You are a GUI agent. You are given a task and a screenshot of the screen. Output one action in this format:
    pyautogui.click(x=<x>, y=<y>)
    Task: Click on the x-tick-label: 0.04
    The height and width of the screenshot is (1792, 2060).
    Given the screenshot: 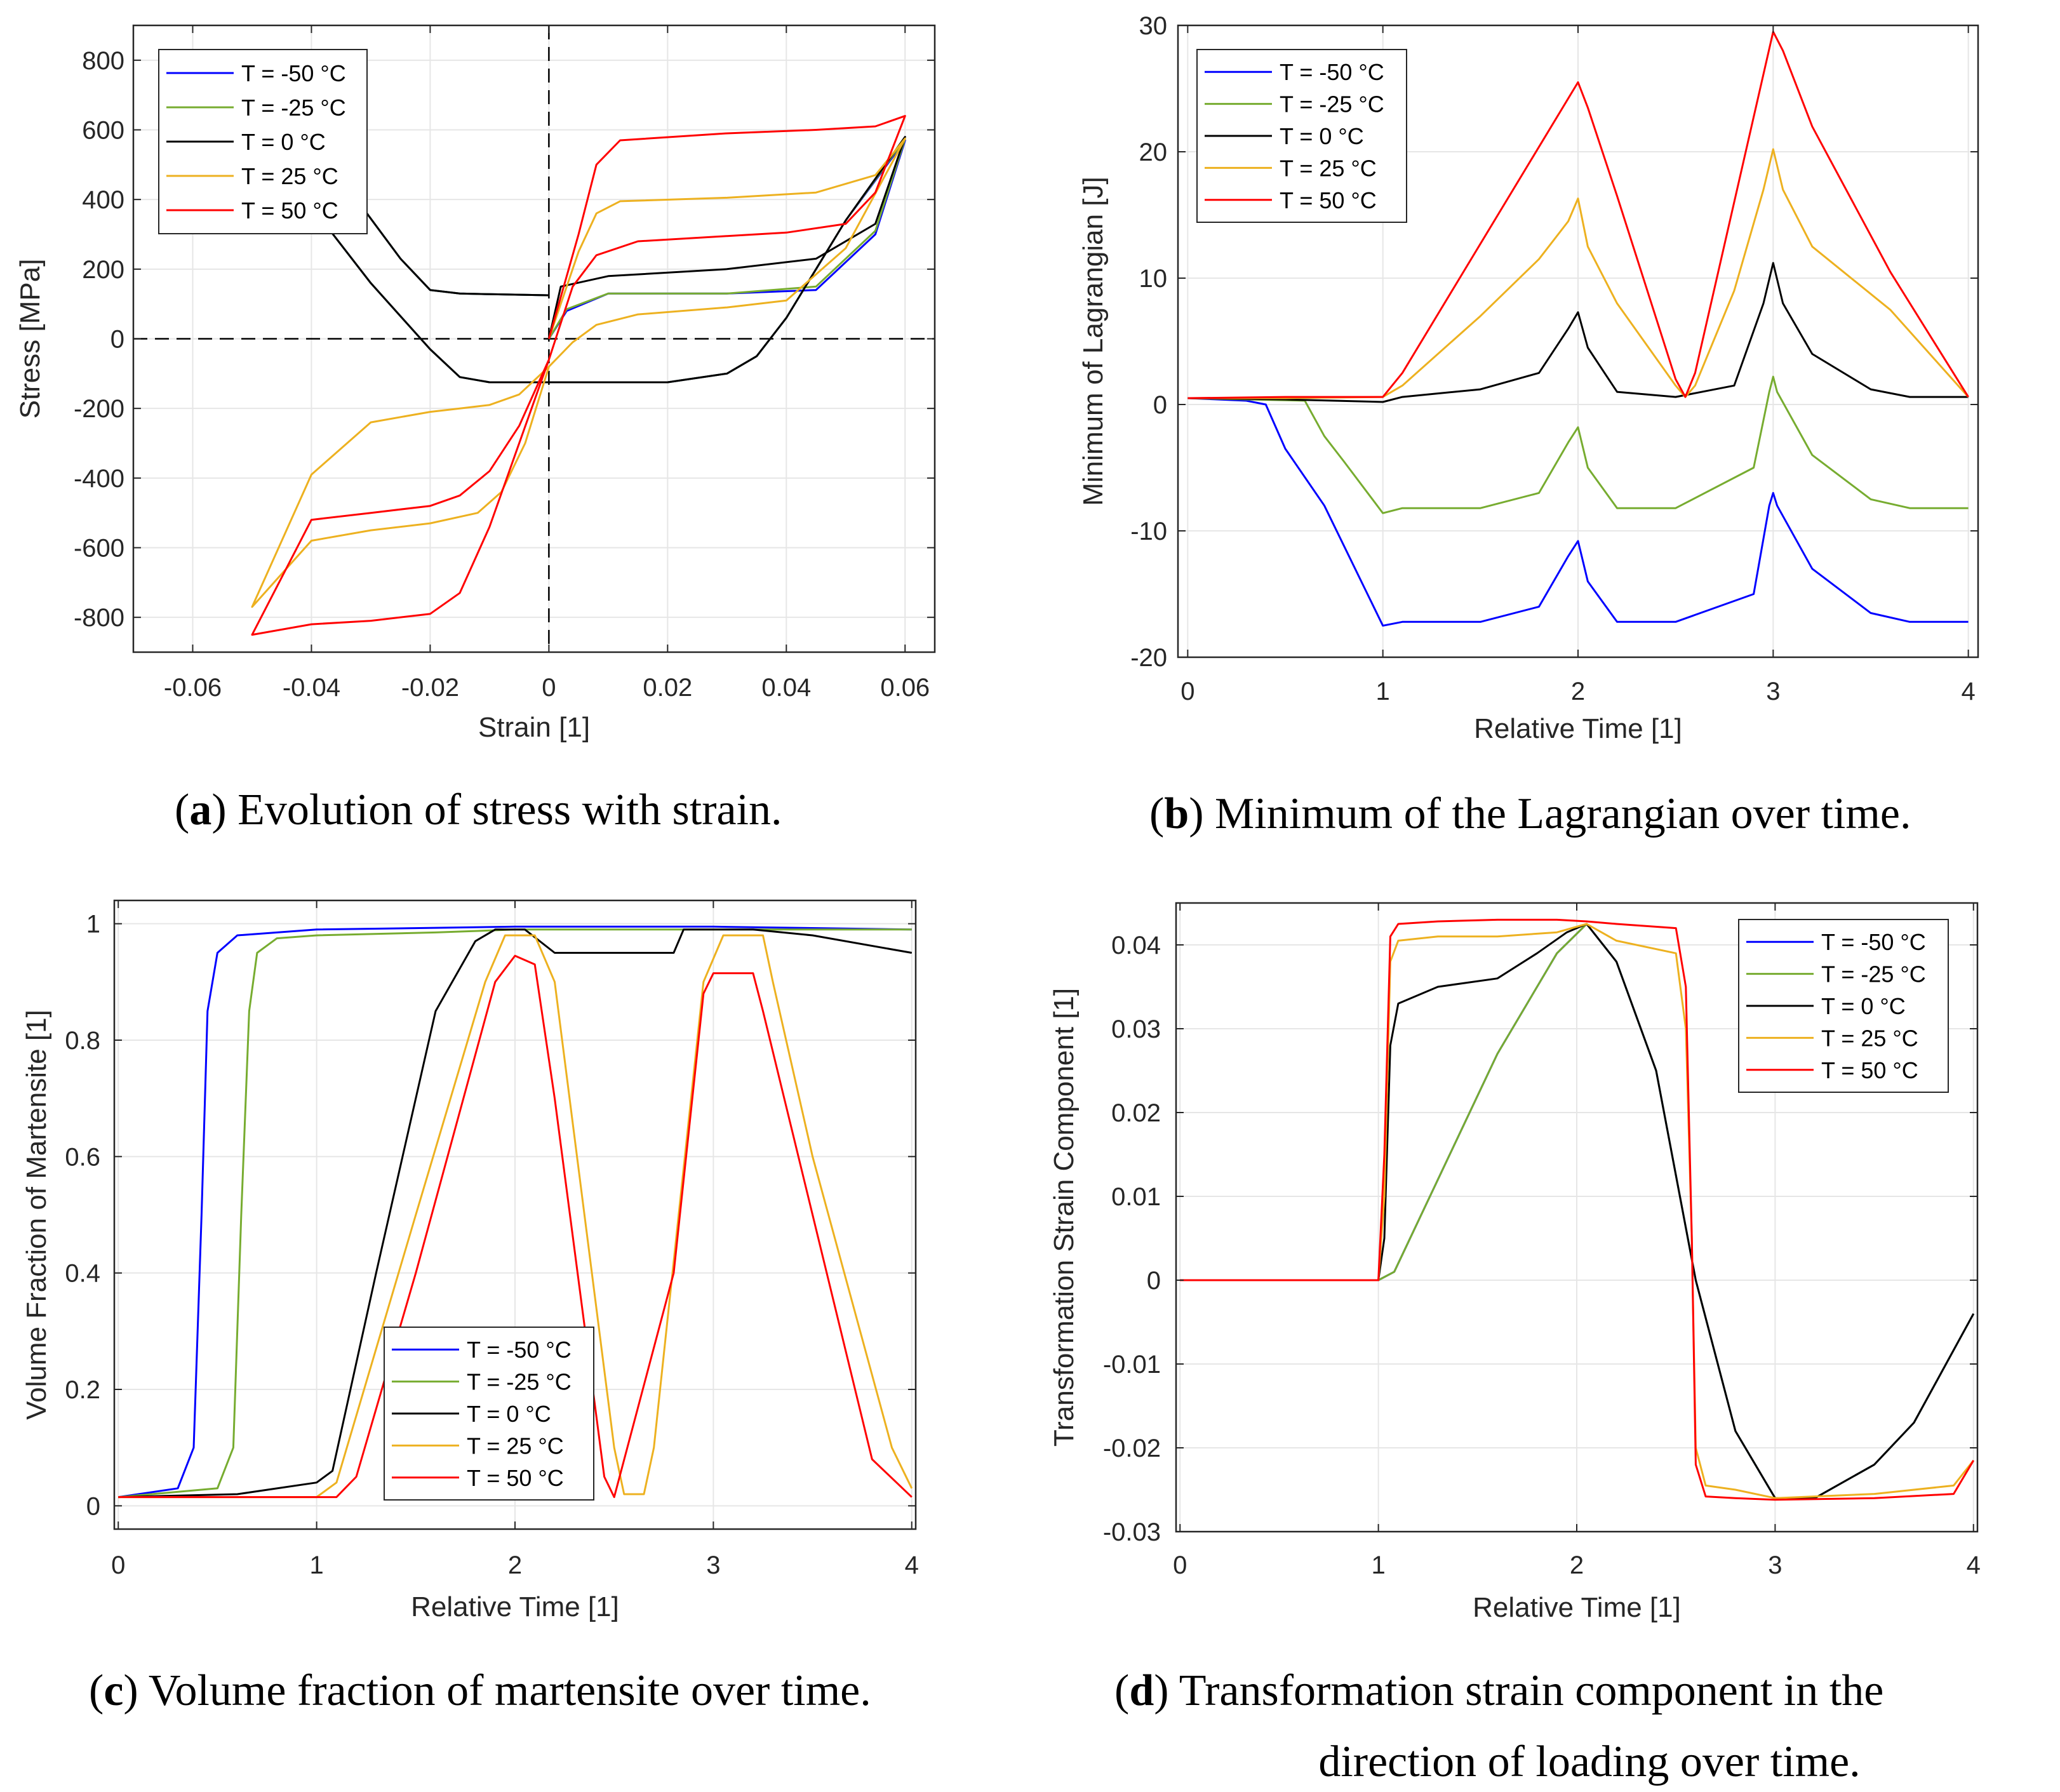 What is the action you would take?
    pyautogui.click(x=786, y=688)
    